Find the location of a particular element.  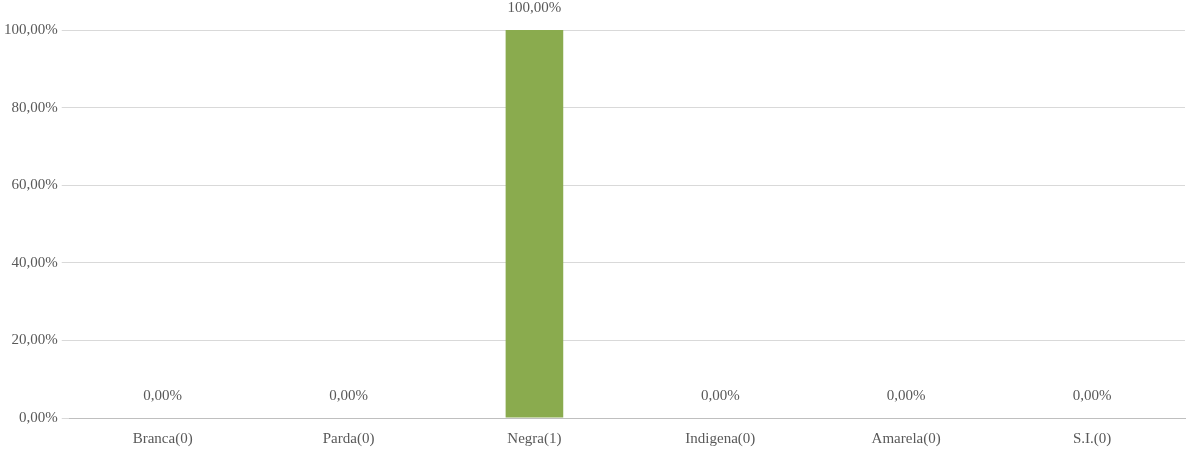

y-tick-label: 80,00% is located at coordinates (34, 106).